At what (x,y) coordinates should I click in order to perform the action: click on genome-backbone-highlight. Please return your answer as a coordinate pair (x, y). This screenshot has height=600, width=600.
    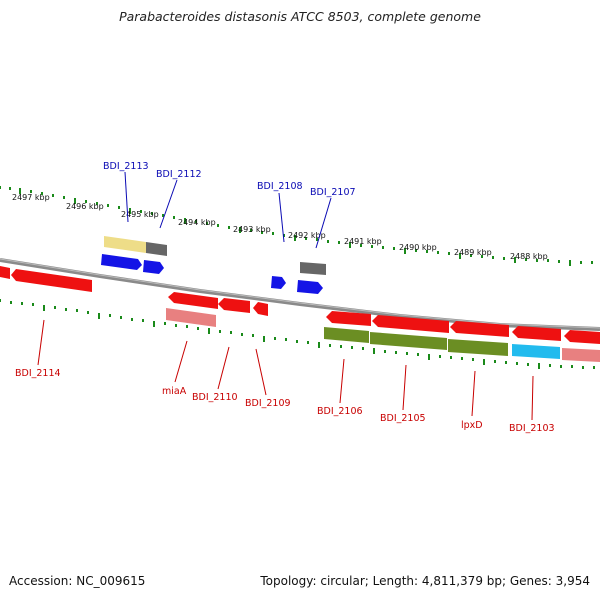
    Looking at the image, I should click on (300, 293).